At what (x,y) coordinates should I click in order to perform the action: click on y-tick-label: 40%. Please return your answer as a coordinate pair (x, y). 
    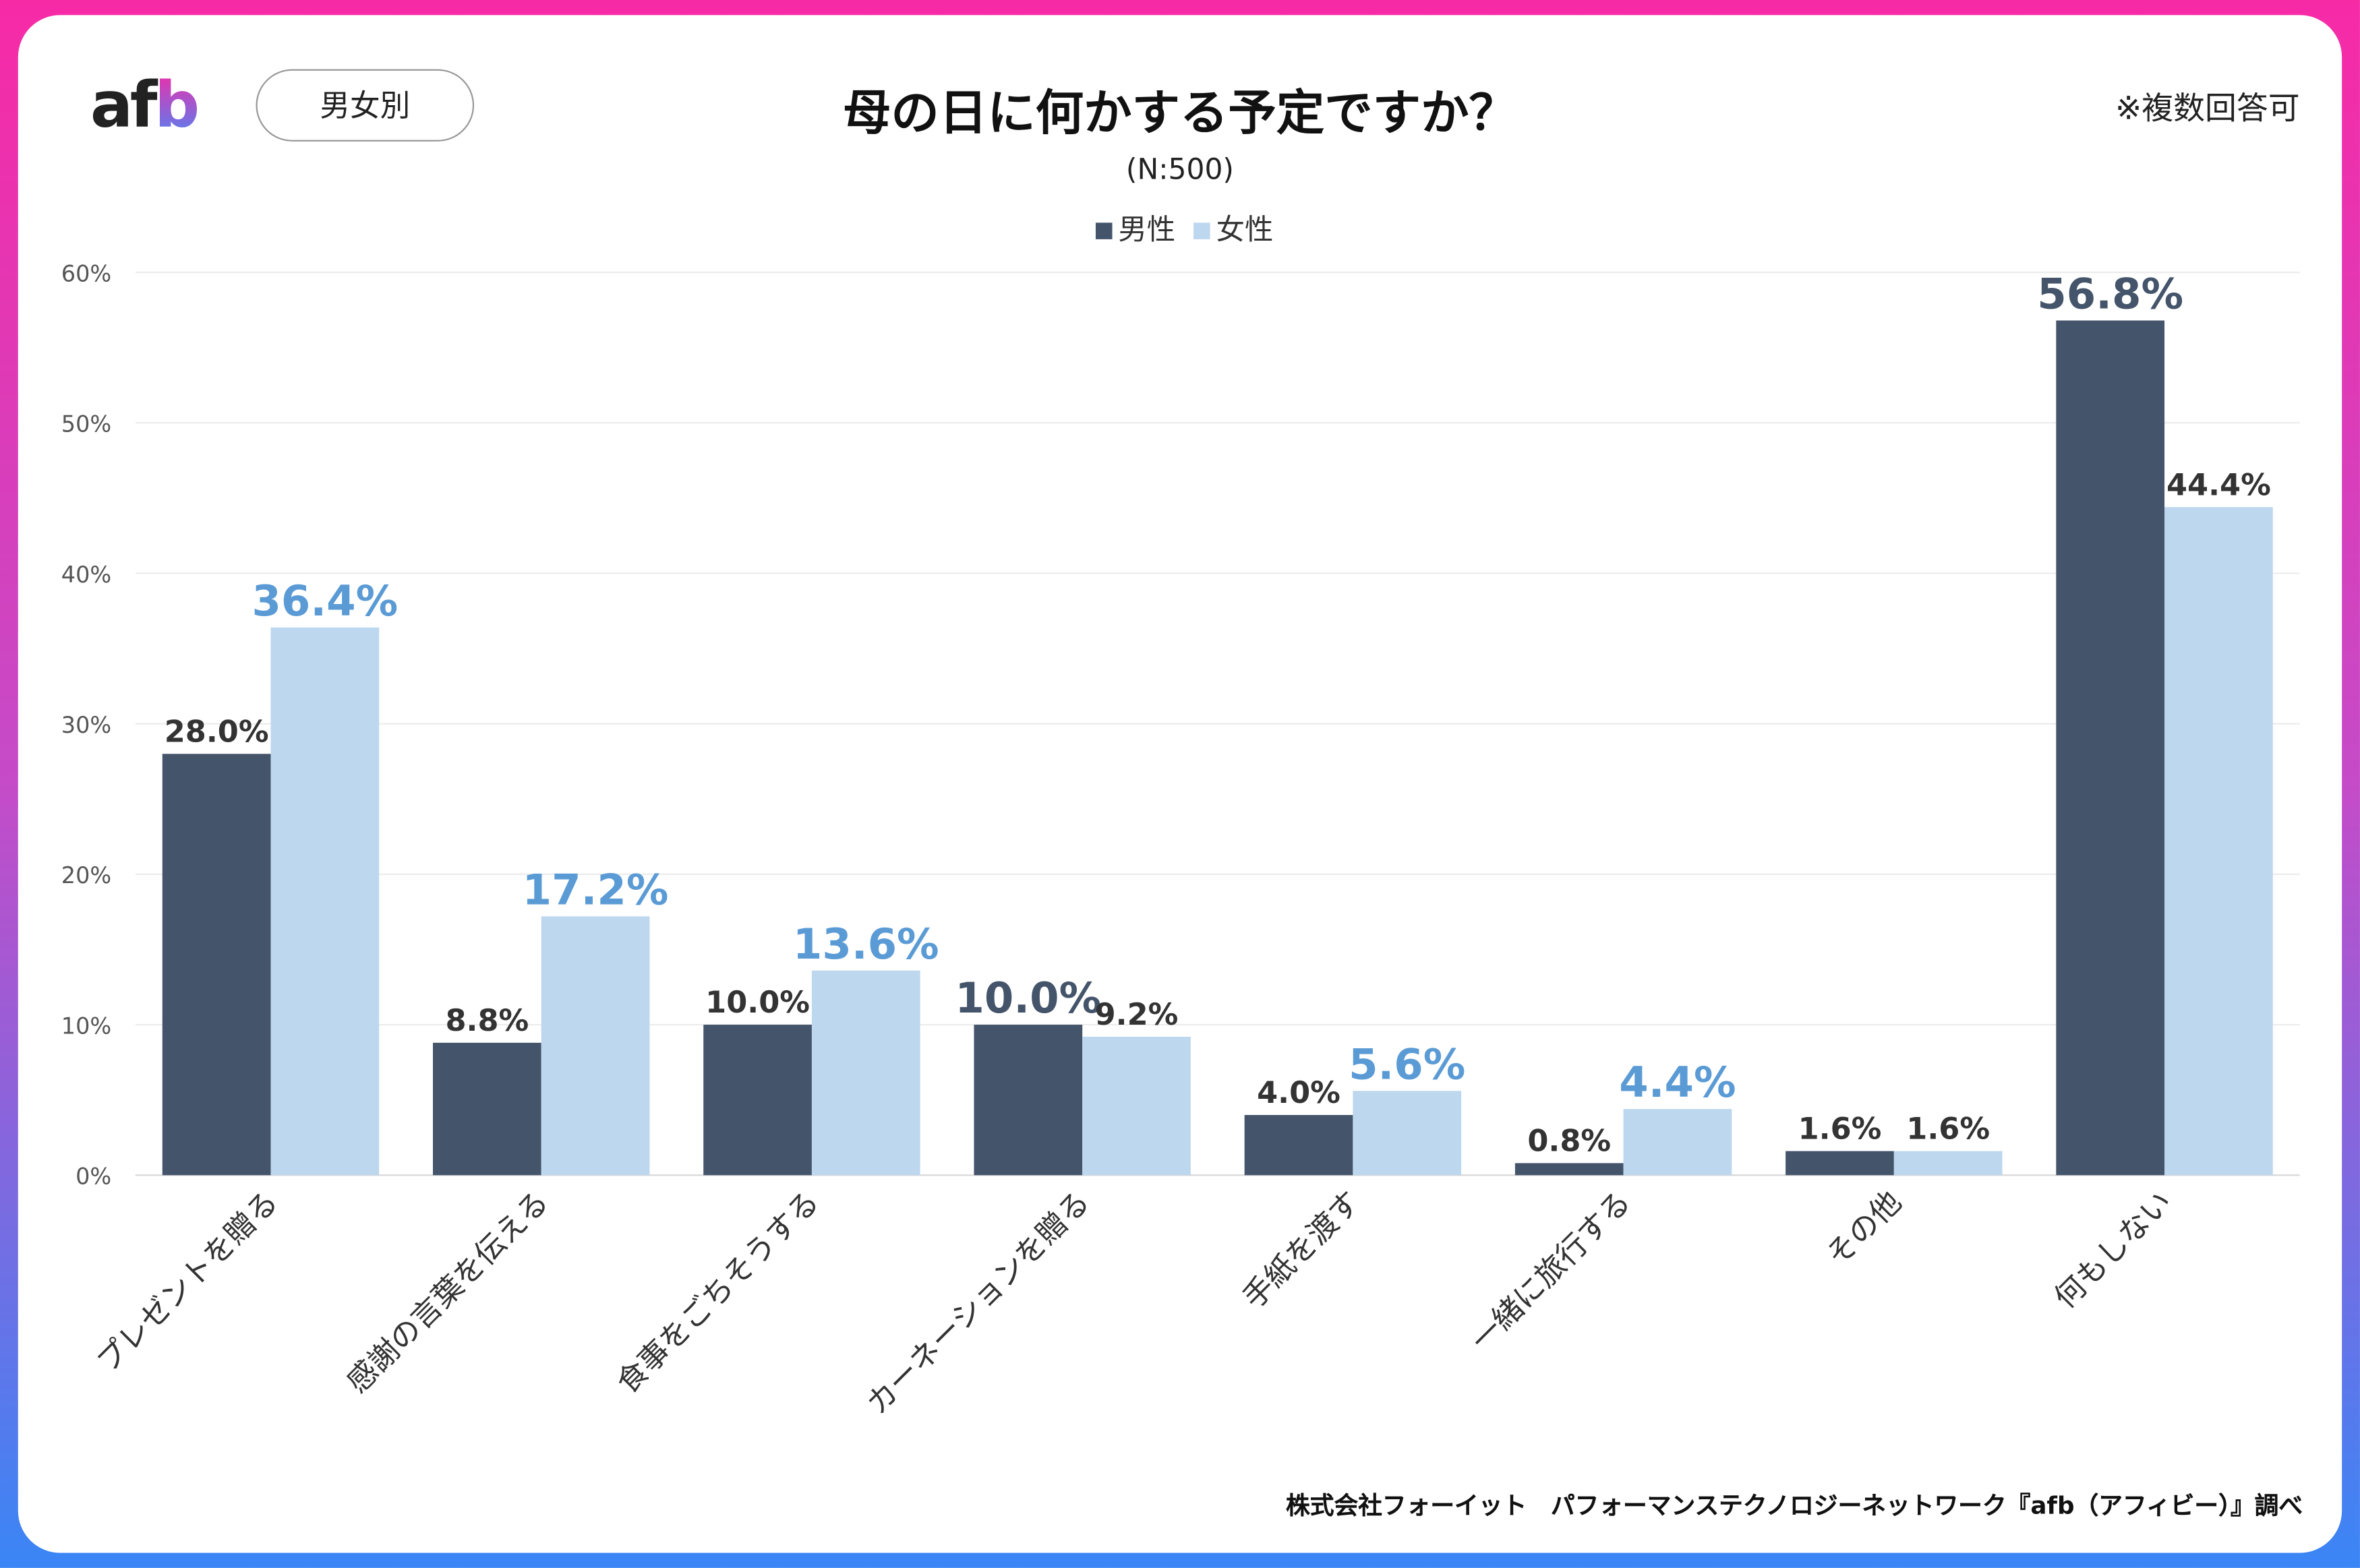
    Looking at the image, I should click on (86, 575).